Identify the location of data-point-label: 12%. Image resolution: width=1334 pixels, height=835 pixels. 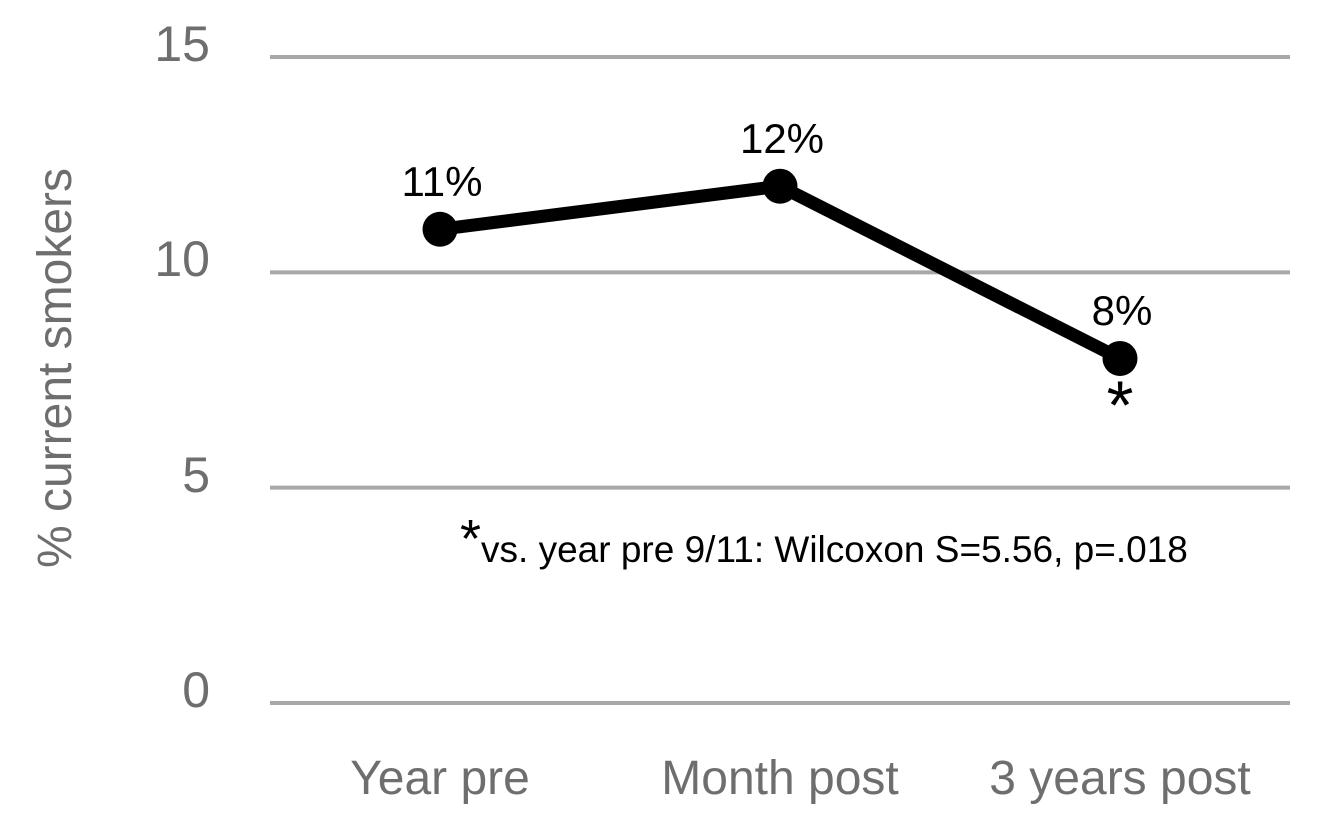
(782, 139).